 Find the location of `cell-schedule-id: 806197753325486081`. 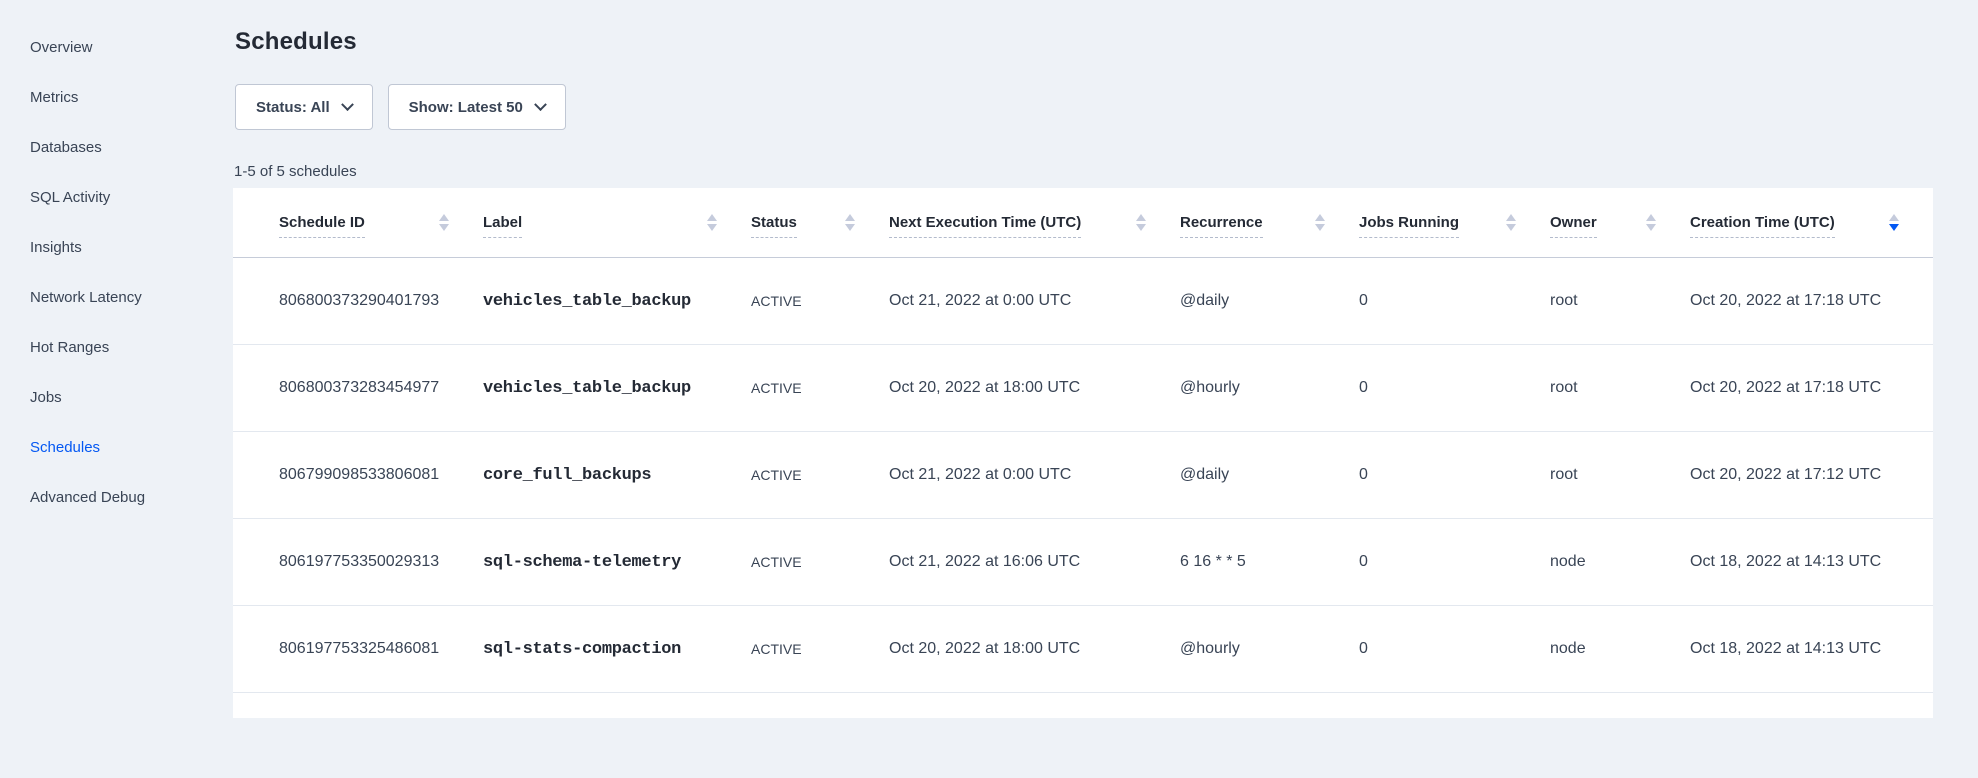

cell-schedule-id: 806197753325486081 is located at coordinates (359, 648).